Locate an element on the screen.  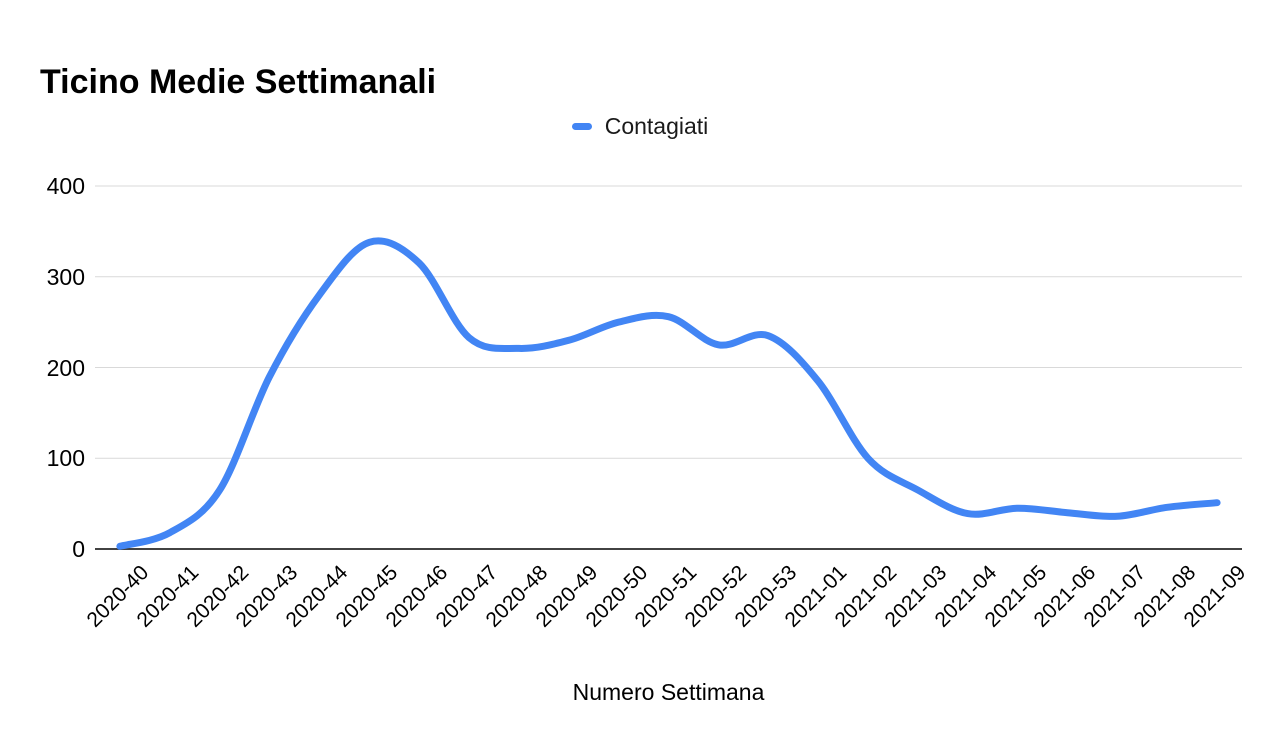
legend: Contagiati is located at coordinates (640, 126).